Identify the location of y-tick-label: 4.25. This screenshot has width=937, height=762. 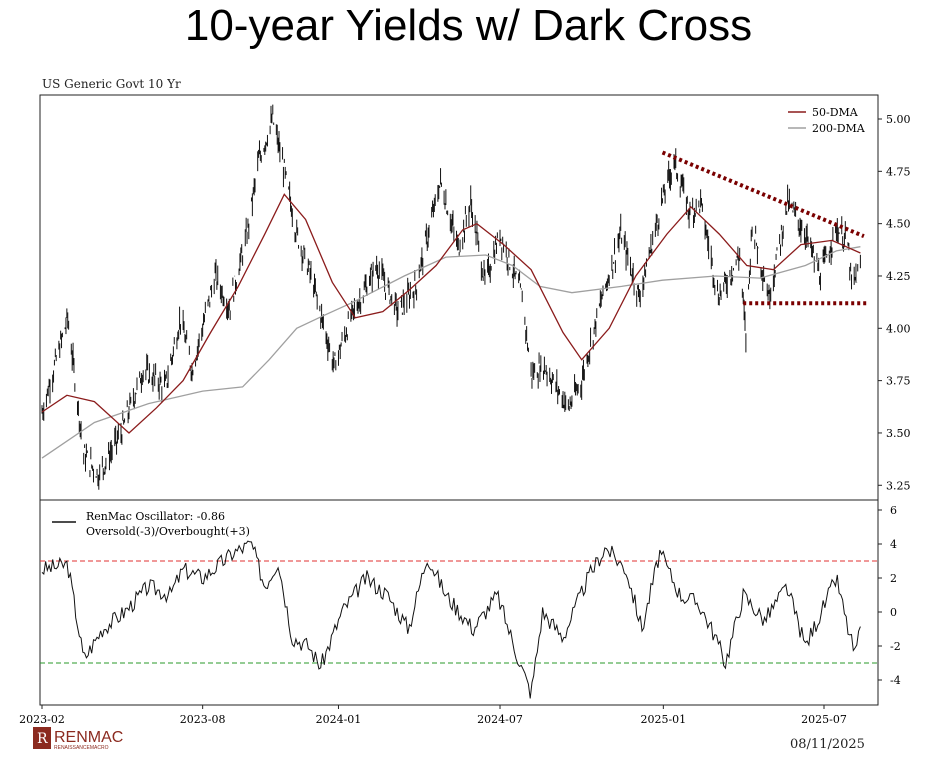
(898, 276).